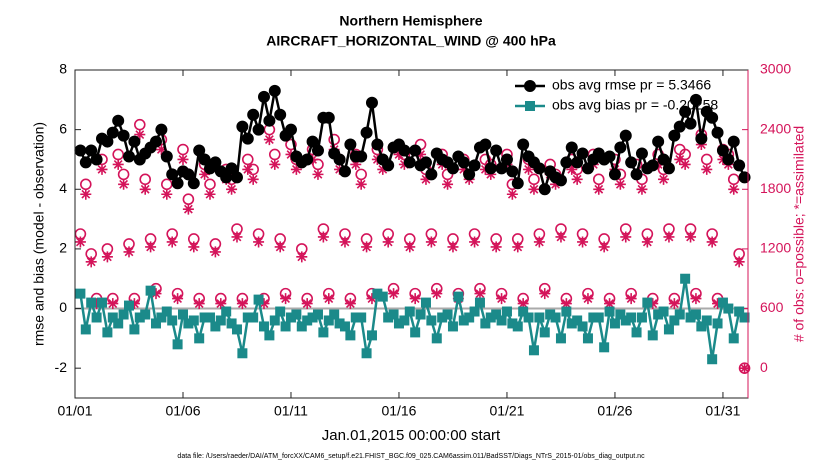  I want to click on y2-tick-label: 0, so click(764, 367).